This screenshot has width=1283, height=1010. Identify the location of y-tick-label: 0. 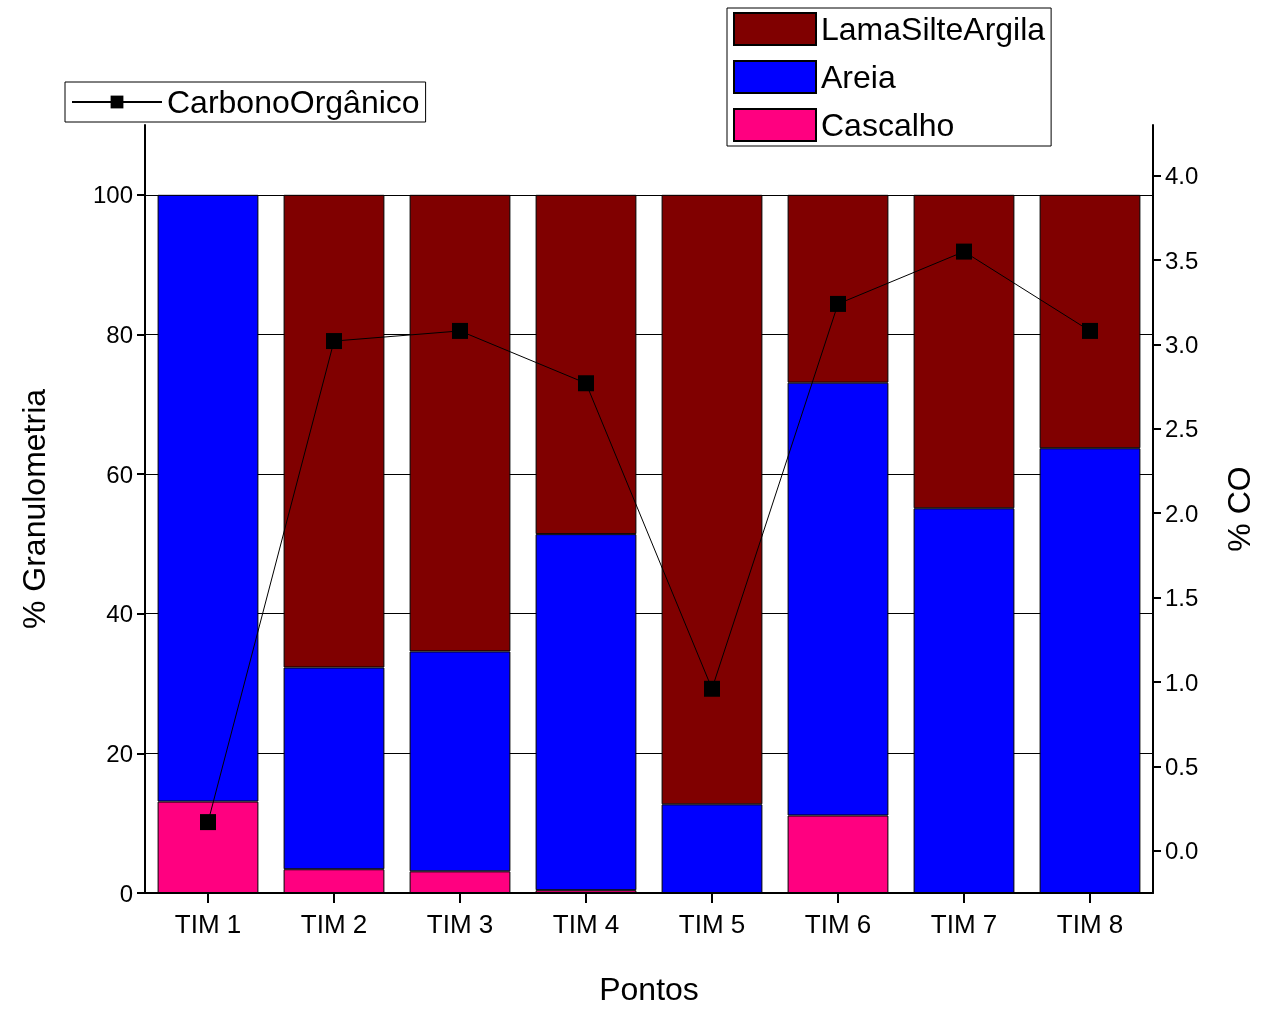
(126, 893).